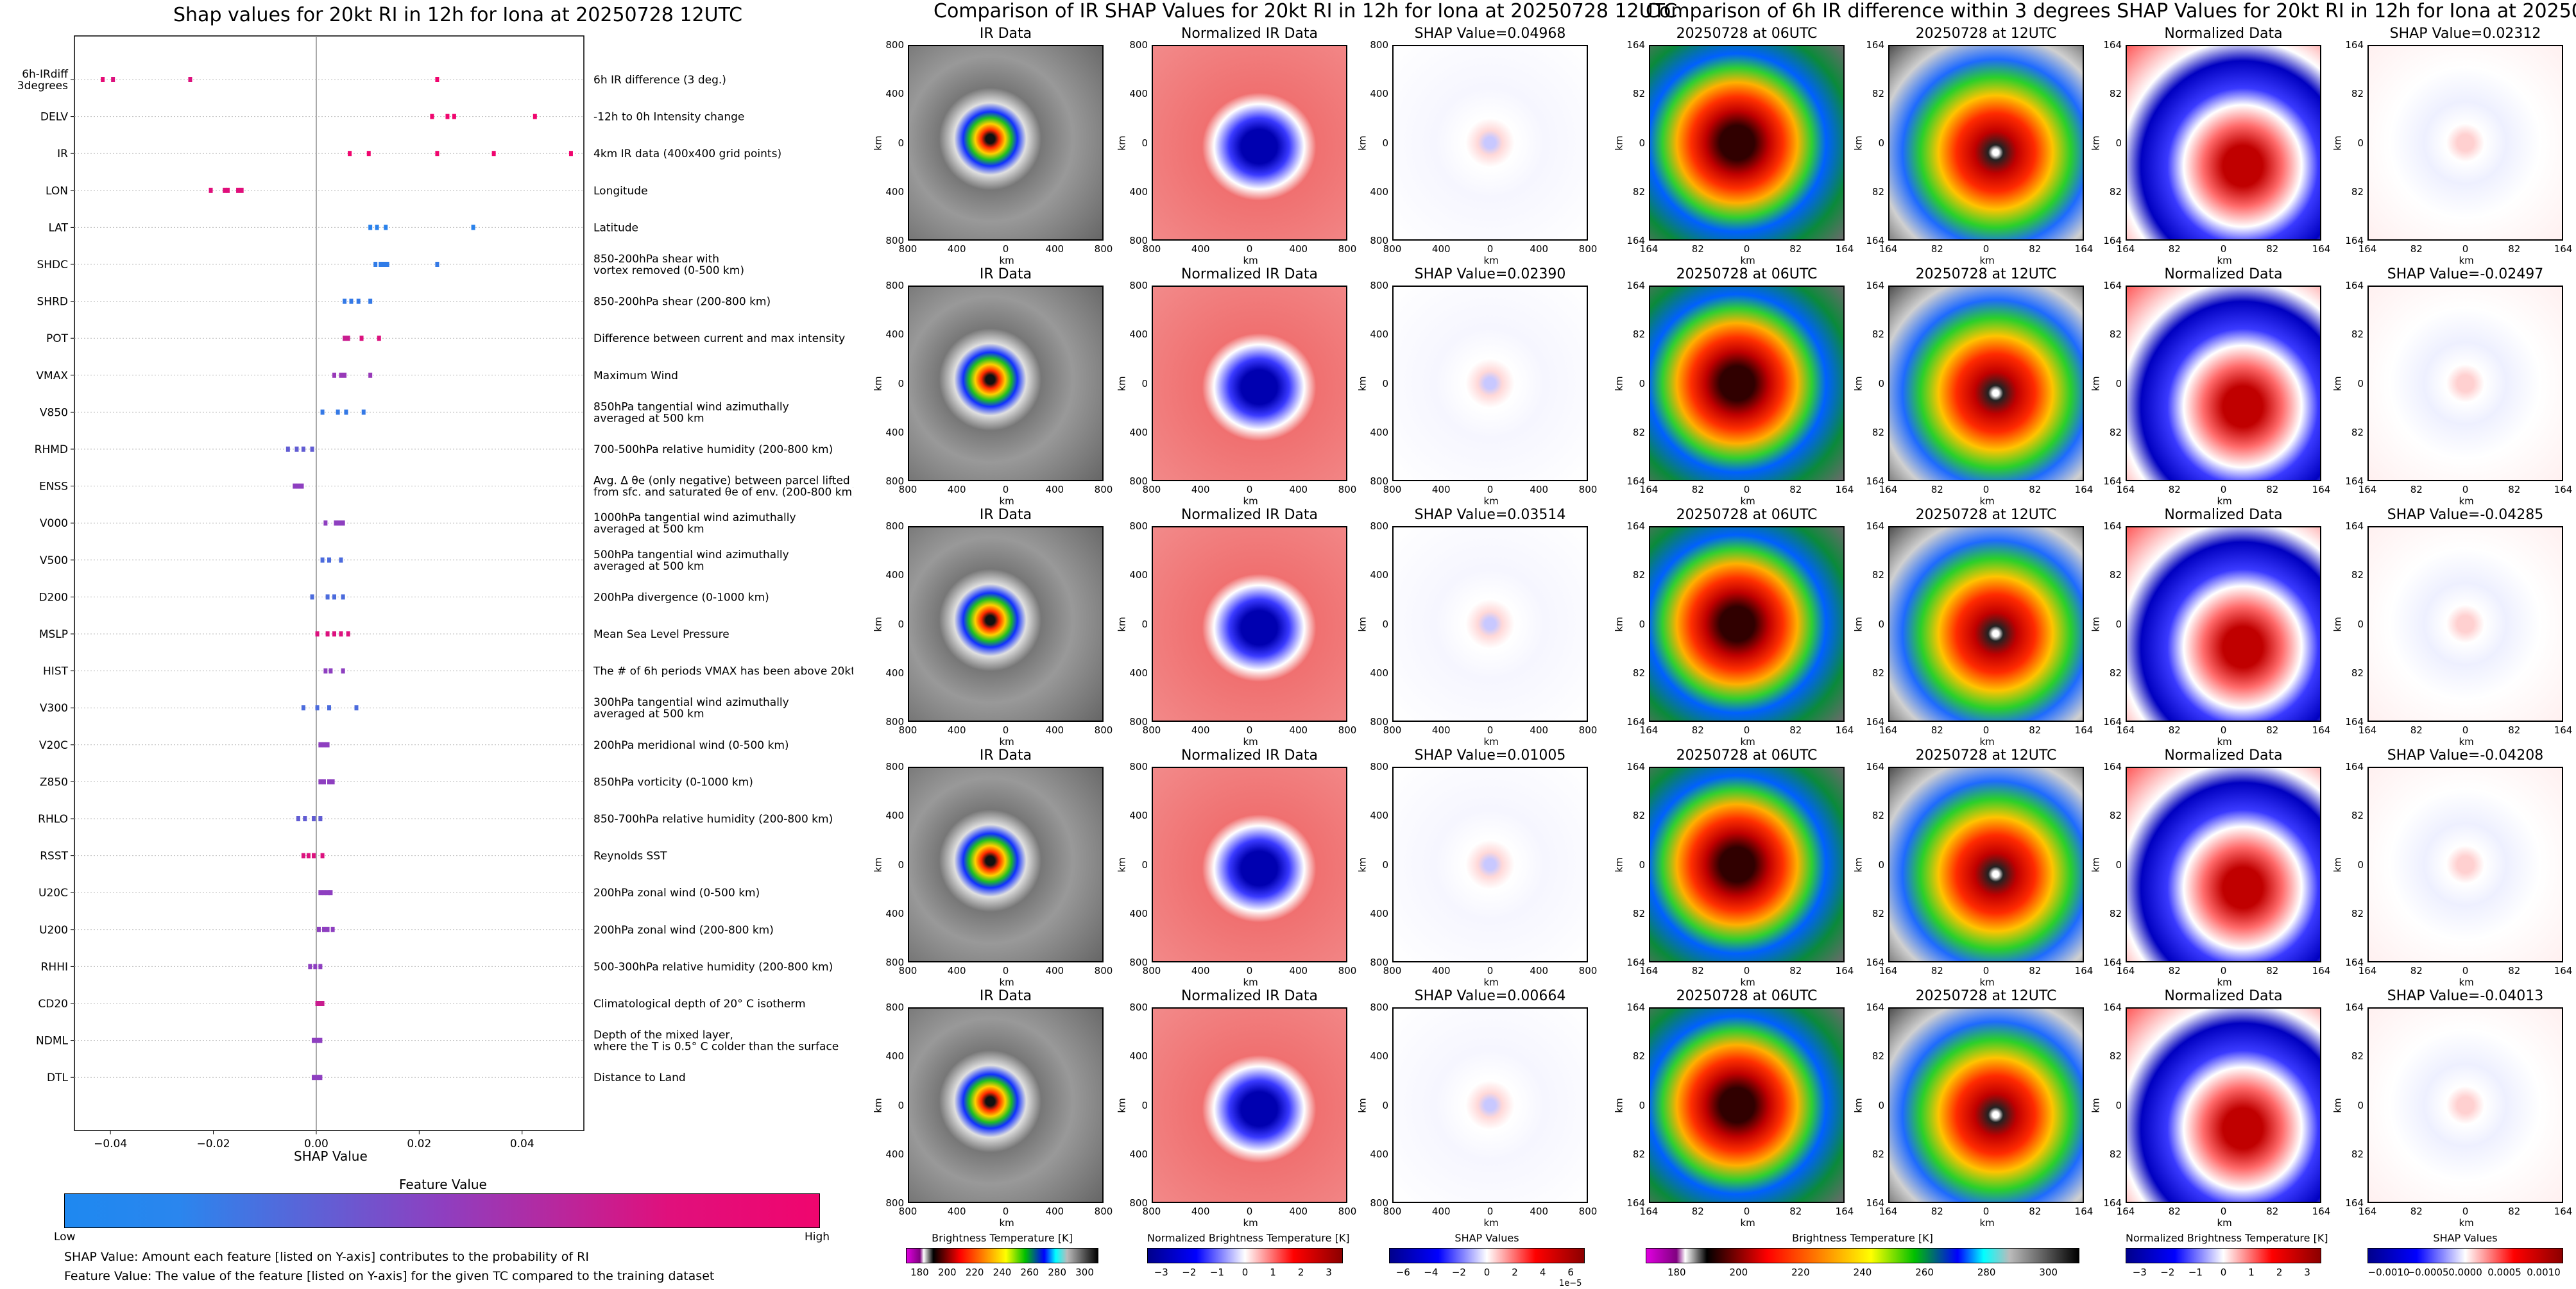 This screenshot has width=2576, height=1289. Describe the element at coordinates (1490, 755) in the screenshot. I see `panel-title: SHAP Value=0.01005` at that location.